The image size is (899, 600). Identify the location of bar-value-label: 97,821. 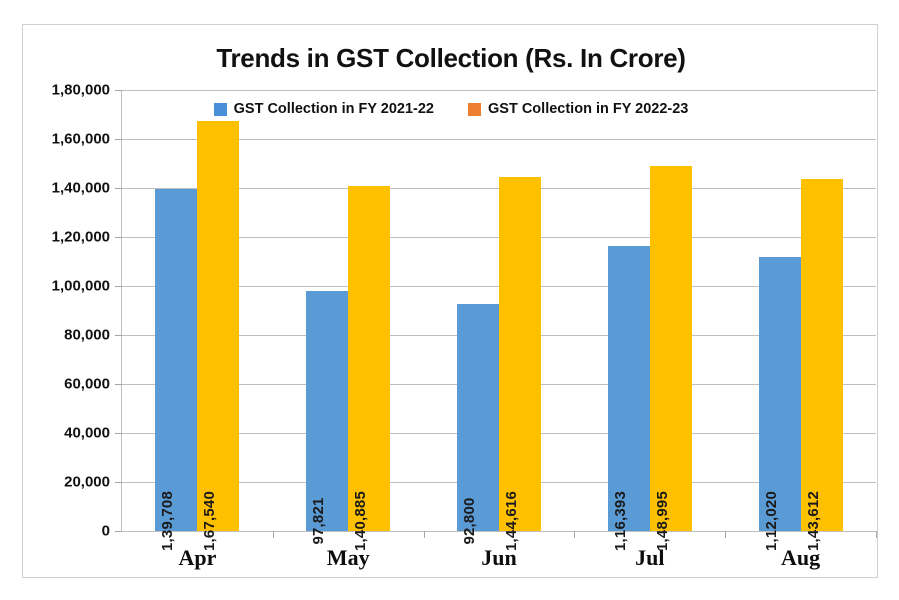
(319, 521).